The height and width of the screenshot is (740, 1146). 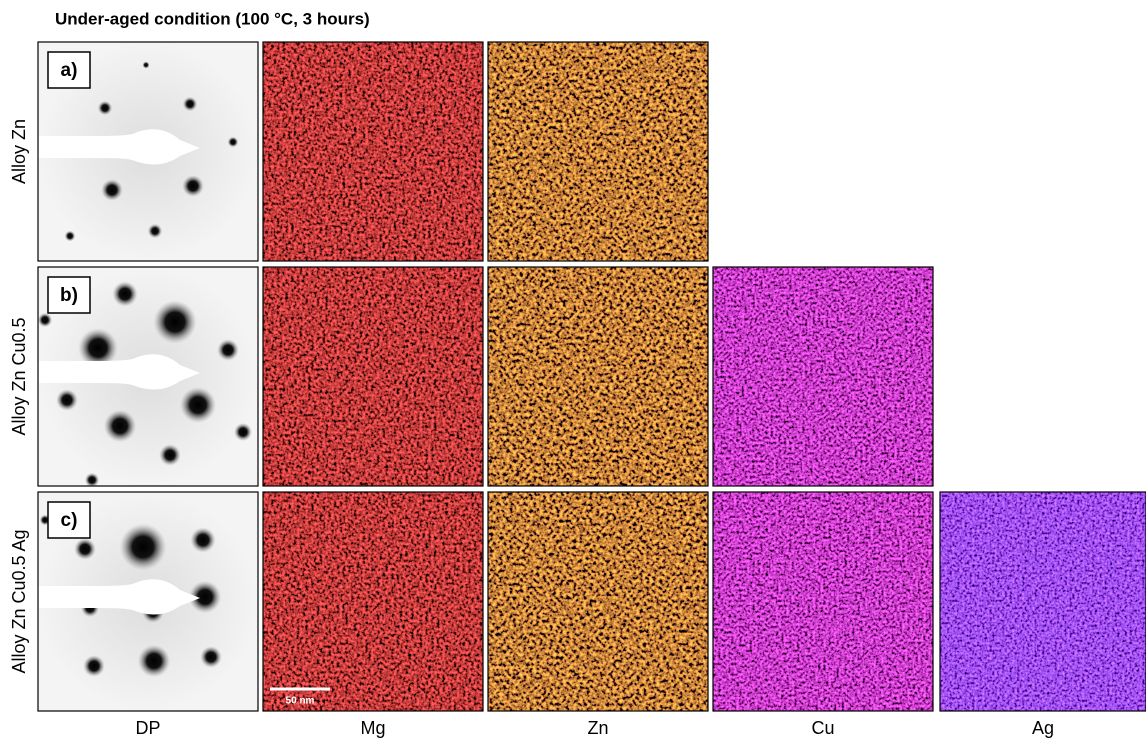 What do you see at coordinates (212, 18) in the screenshot?
I see `figure-title: Under-aged condition (100 °C, 3 hours)` at bounding box center [212, 18].